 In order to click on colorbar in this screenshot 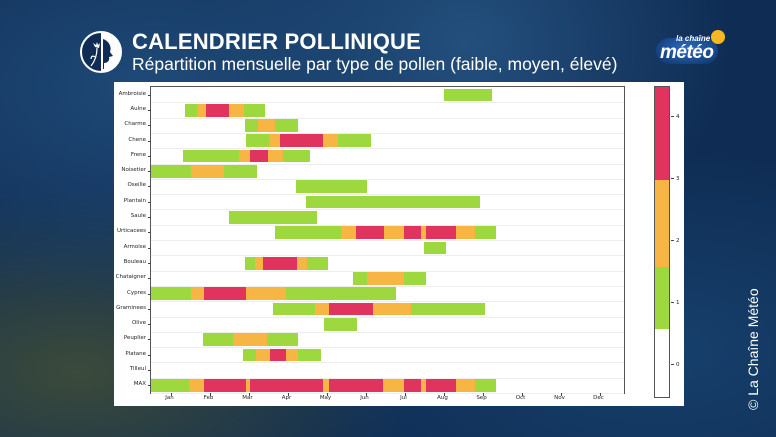, I will do `click(662, 242)`.